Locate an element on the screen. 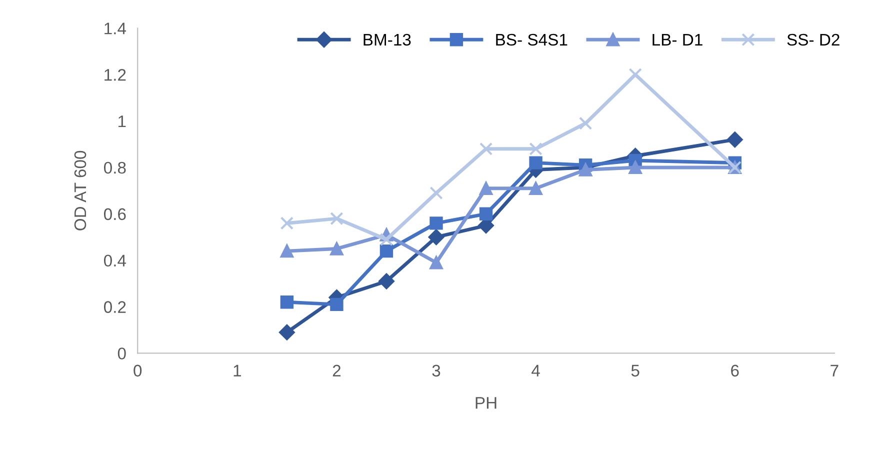 The image size is (871, 454). y-tick-label: 0.4 is located at coordinates (115, 260).